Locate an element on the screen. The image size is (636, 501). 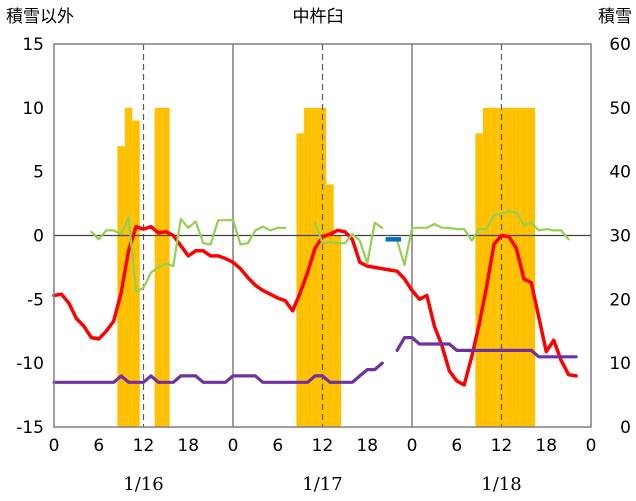
x-day-label: 1/17 is located at coordinates (322, 484).